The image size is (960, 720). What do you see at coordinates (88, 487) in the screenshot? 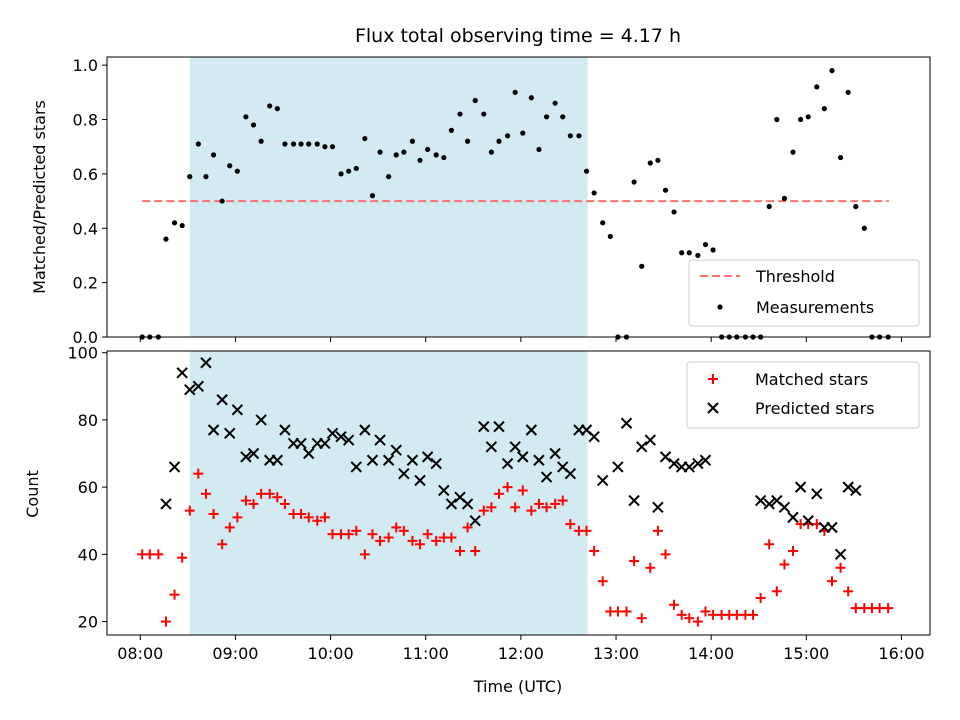
I see `y-tick-label: 60` at bounding box center [88, 487].